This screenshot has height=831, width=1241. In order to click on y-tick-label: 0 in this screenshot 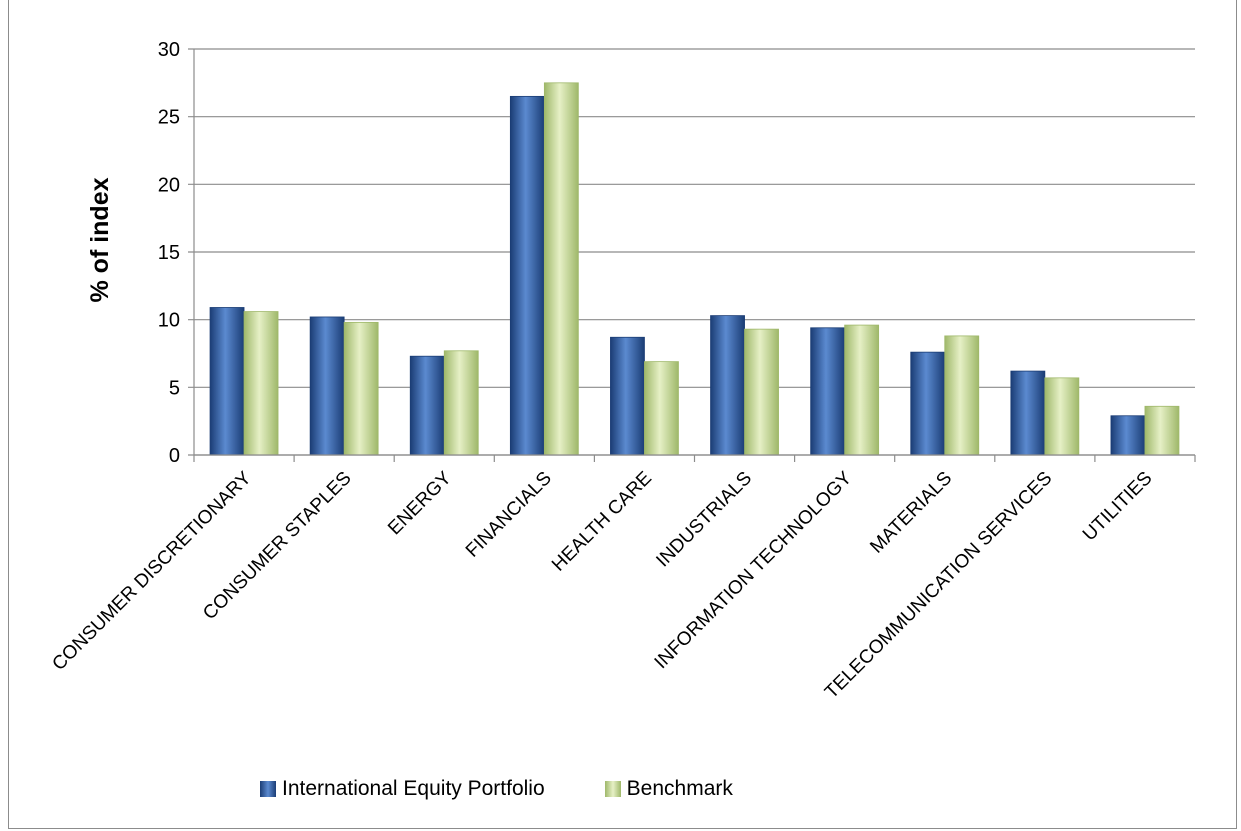, I will do `click(174, 456)`.